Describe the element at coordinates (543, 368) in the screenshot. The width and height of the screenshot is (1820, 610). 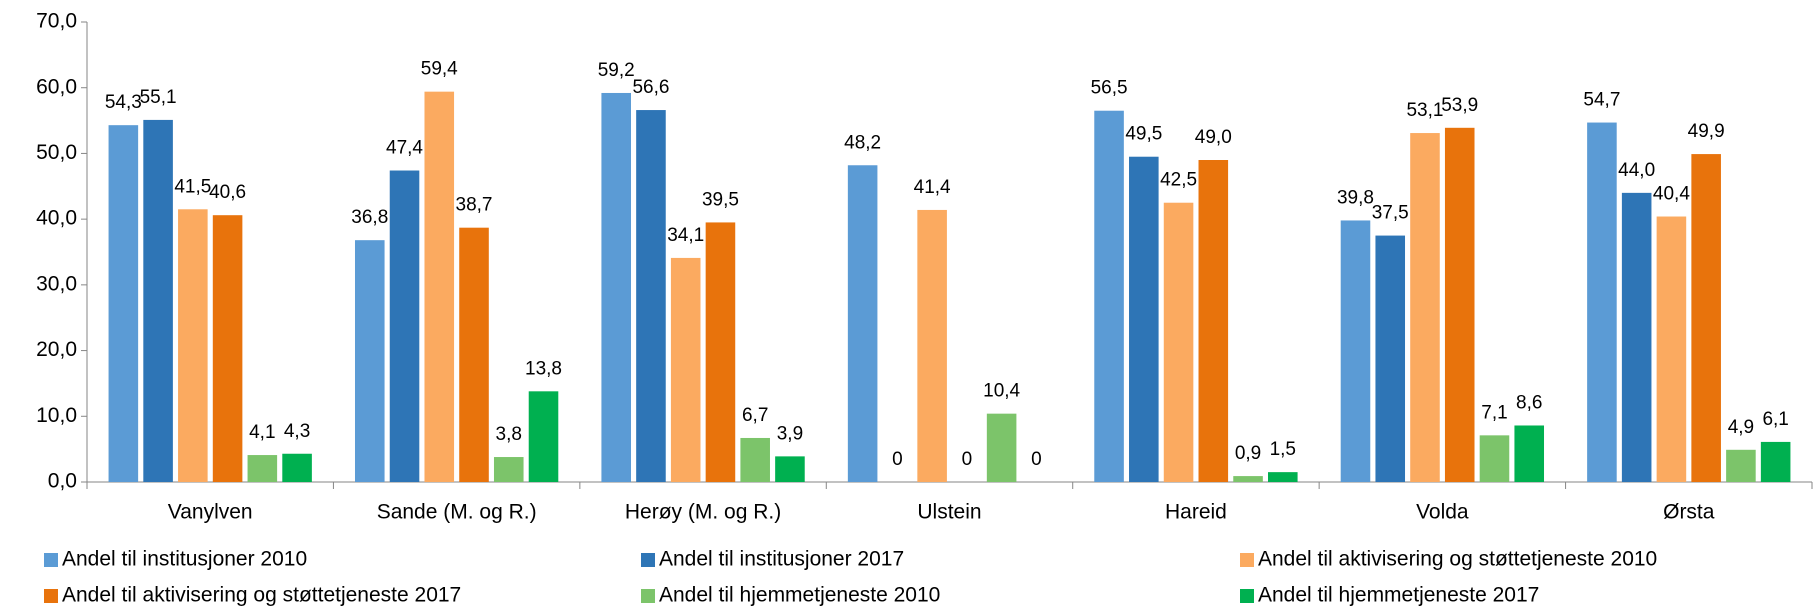
I see `value-label: 13,8` at that location.